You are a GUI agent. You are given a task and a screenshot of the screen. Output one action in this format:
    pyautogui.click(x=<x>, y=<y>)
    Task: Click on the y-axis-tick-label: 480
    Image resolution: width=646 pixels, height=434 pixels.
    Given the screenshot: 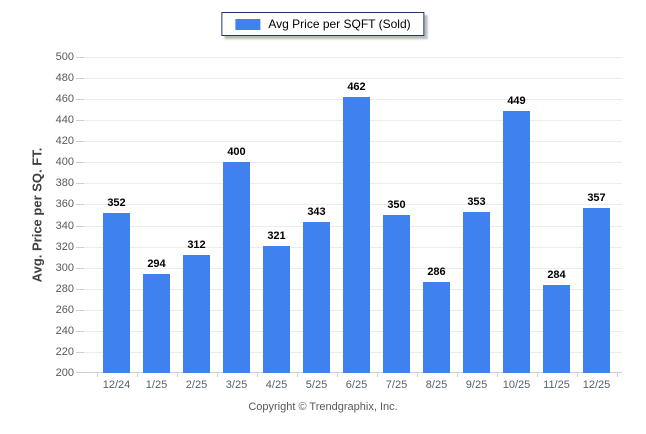 What is the action you would take?
    pyautogui.click(x=64, y=78)
    